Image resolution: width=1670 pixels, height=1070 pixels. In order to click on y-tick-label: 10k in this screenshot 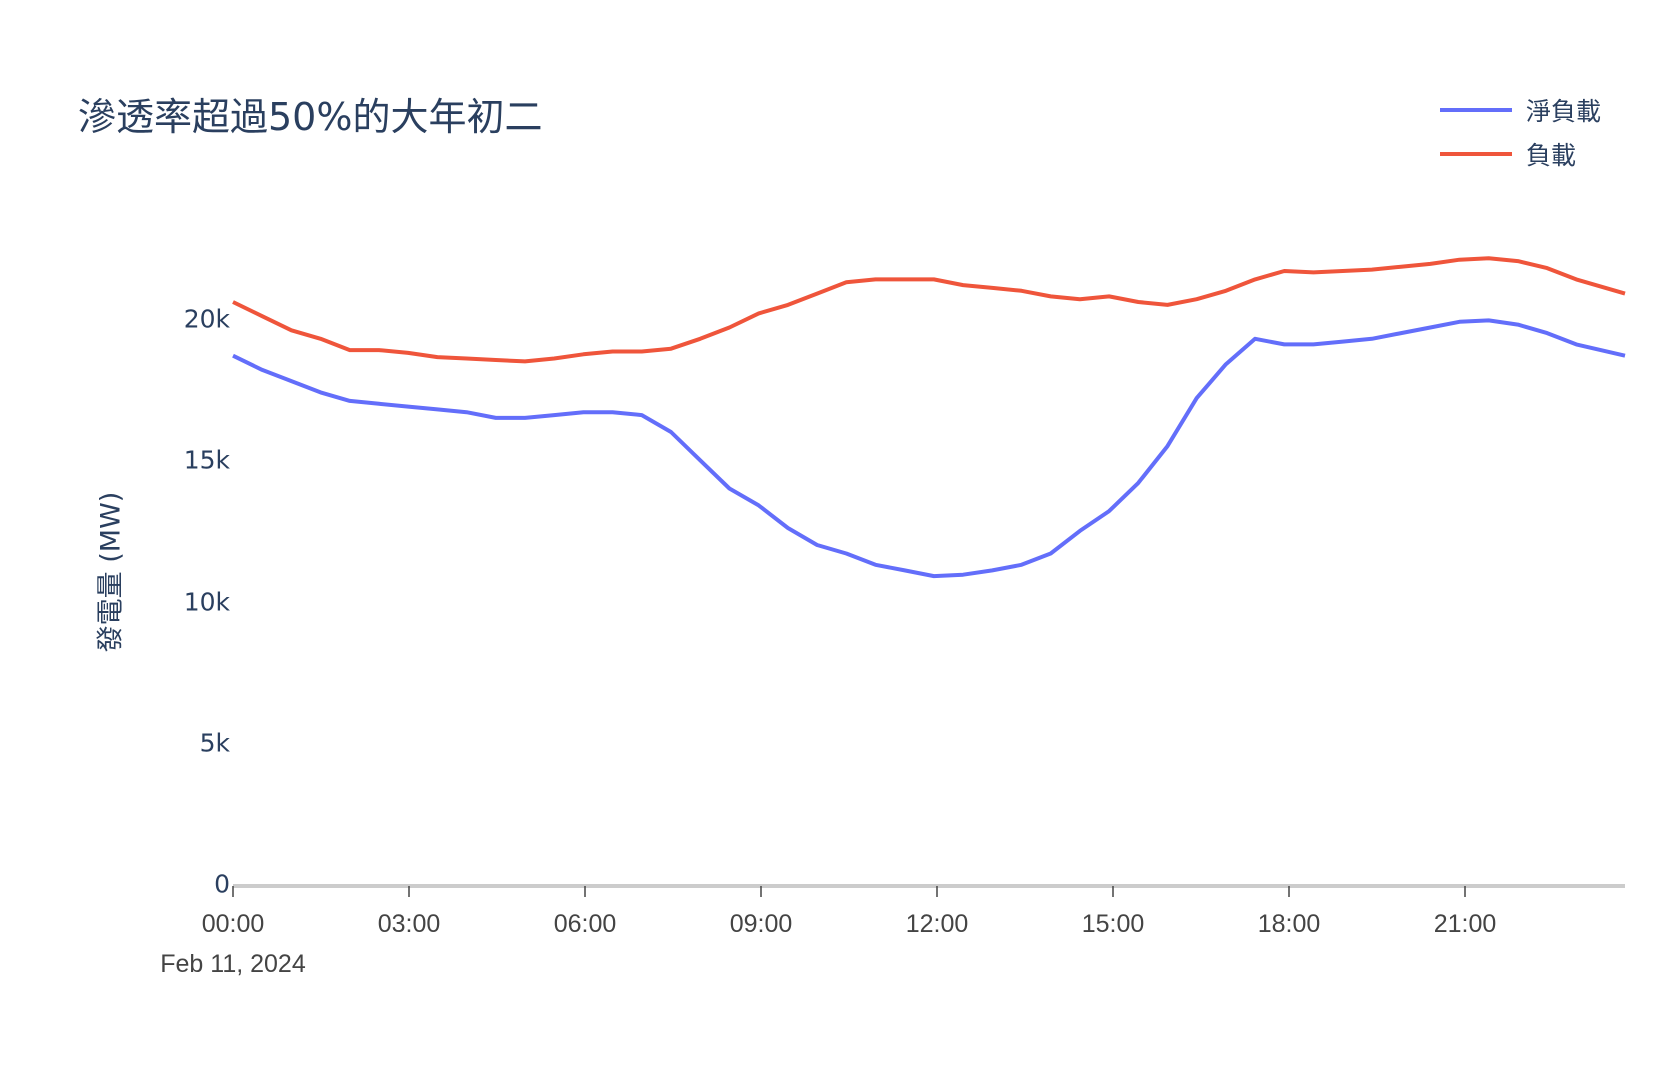, I will do `click(206, 602)`.